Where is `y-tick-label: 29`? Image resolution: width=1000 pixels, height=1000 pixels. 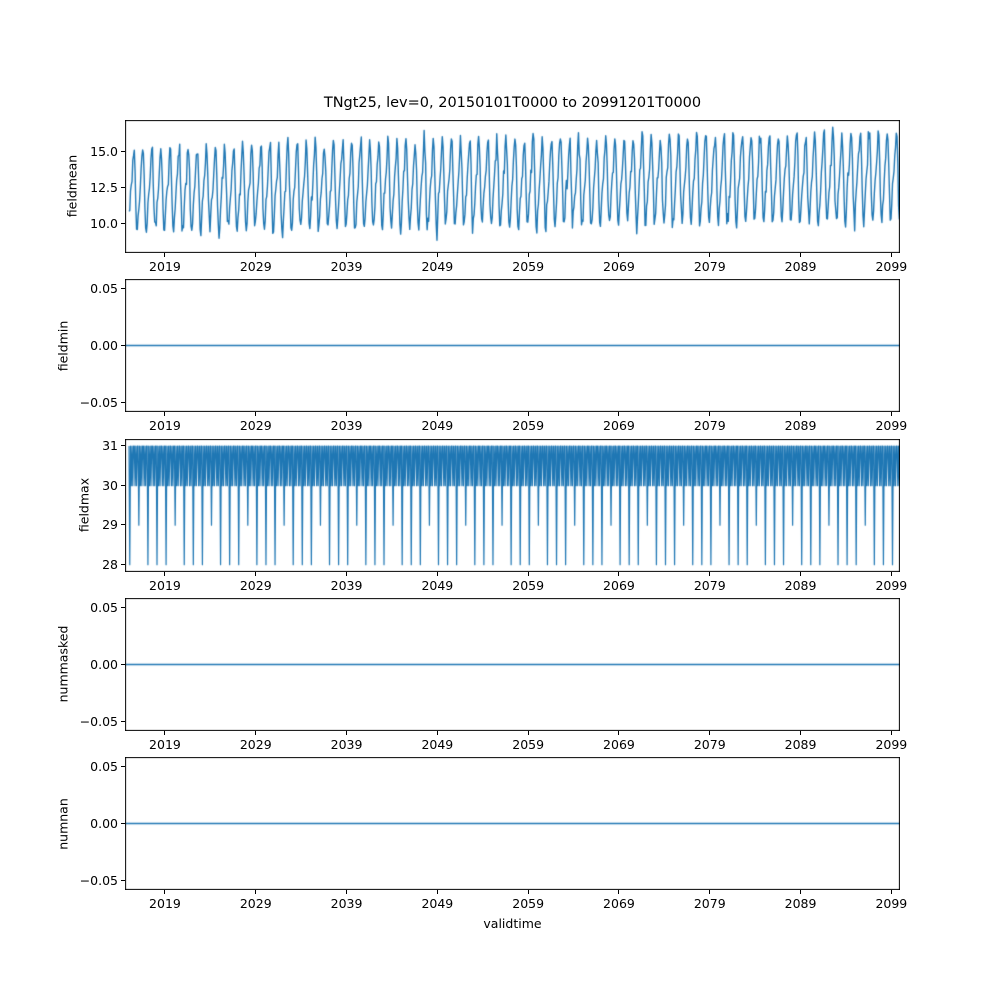
y-tick-label: 29 is located at coordinates (110, 525).